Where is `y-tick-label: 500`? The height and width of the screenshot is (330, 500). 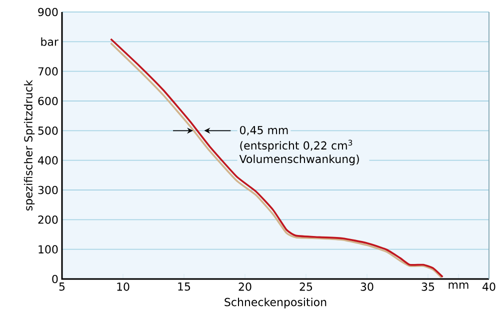
y-tick-label: 500 is located at coordinates (48, 130).